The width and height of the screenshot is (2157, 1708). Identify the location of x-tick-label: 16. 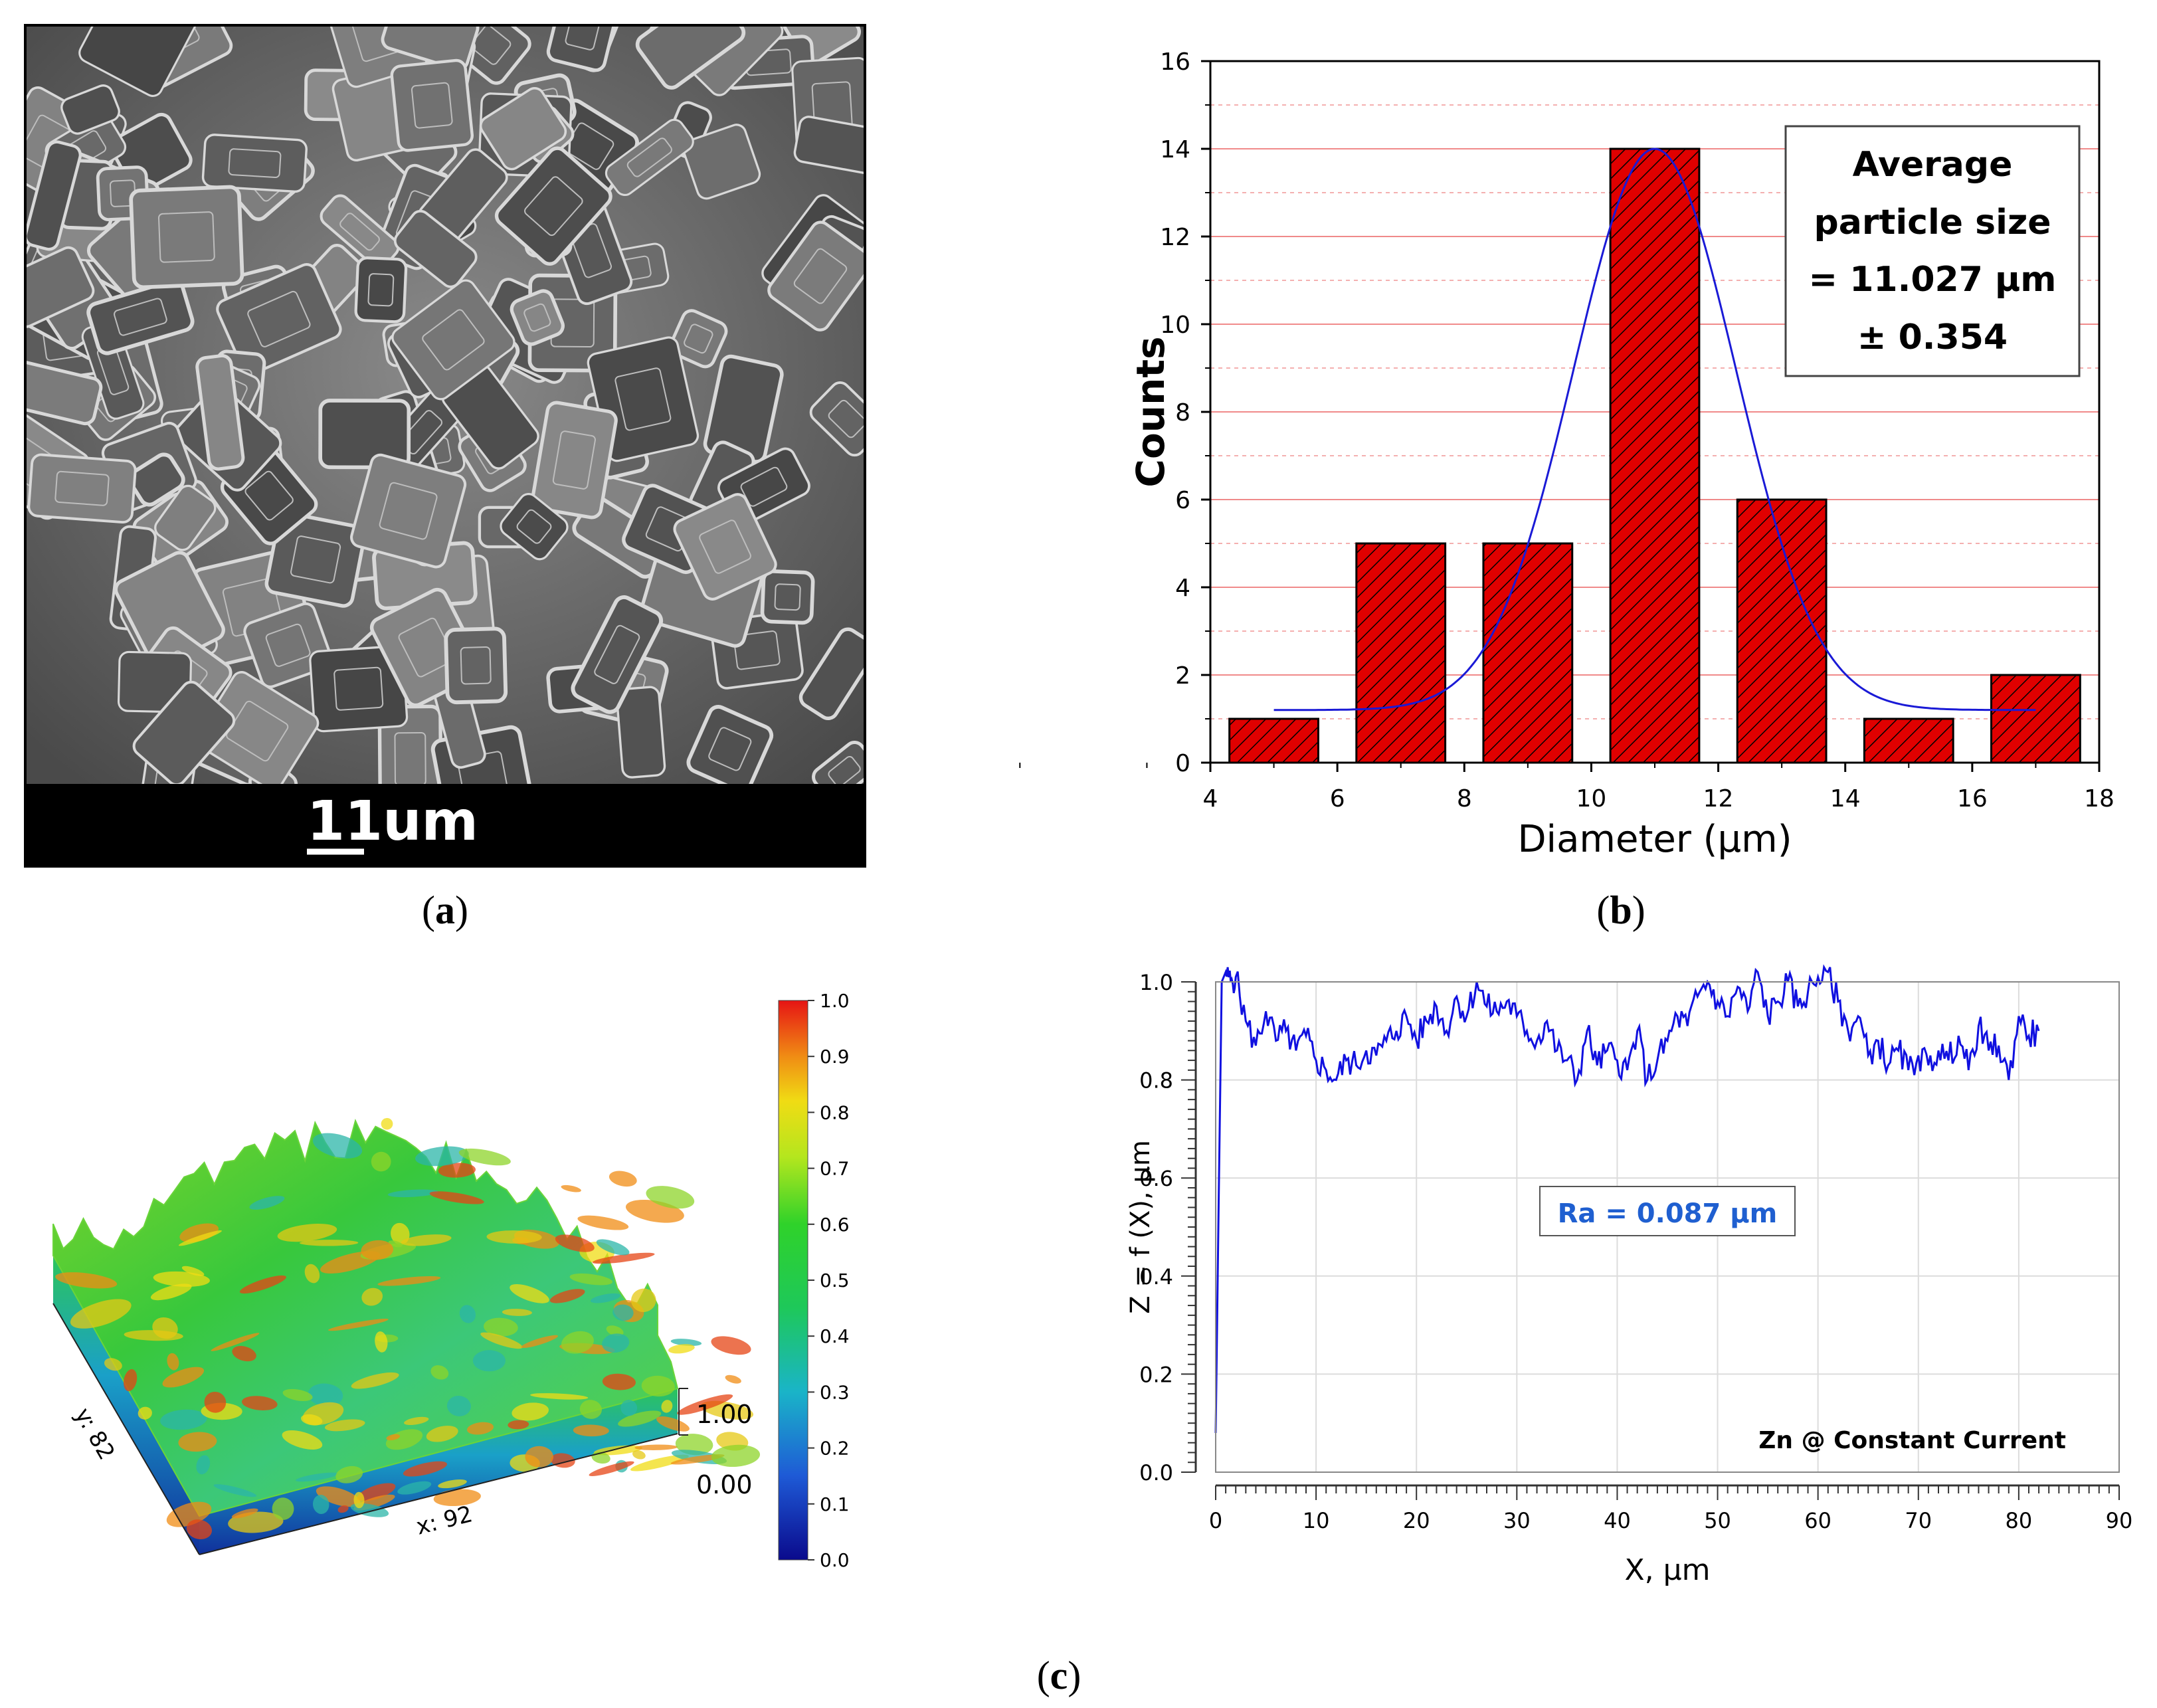
(1973, 799).